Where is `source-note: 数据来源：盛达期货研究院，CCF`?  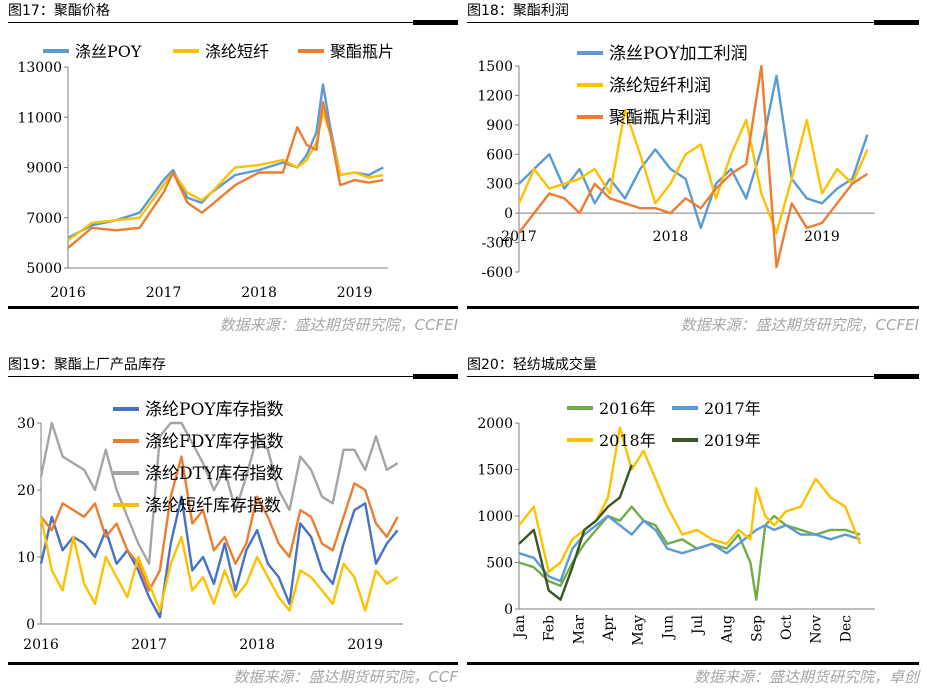
source-note: 数据来源：盛达期货研究院，CCF is located at coordinates (345, 677).